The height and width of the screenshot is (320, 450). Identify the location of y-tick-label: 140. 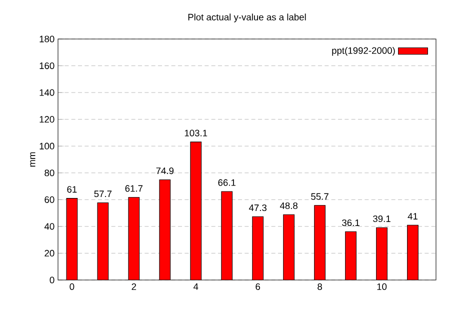
(47, 92).